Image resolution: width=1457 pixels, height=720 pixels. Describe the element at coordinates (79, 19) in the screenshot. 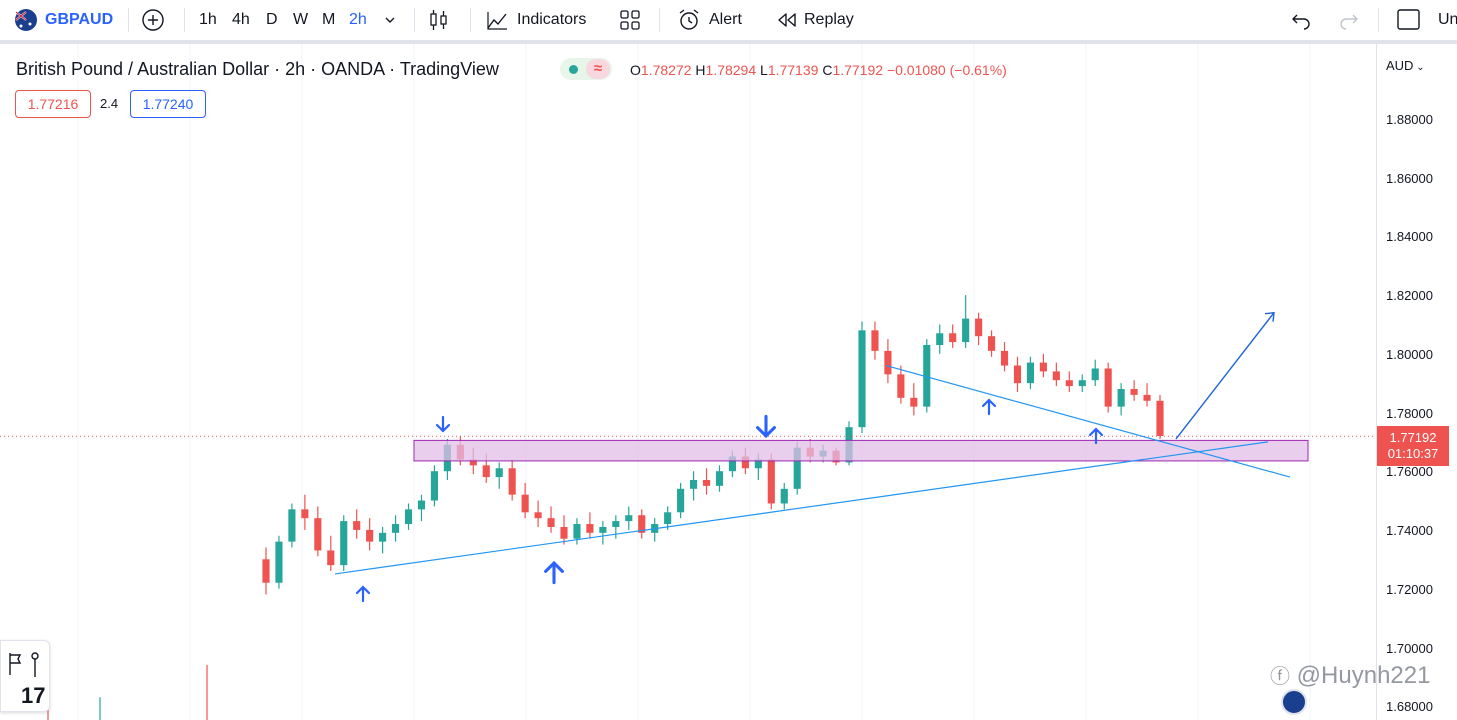

I see `symbol-name: GBPAUD` at that location.